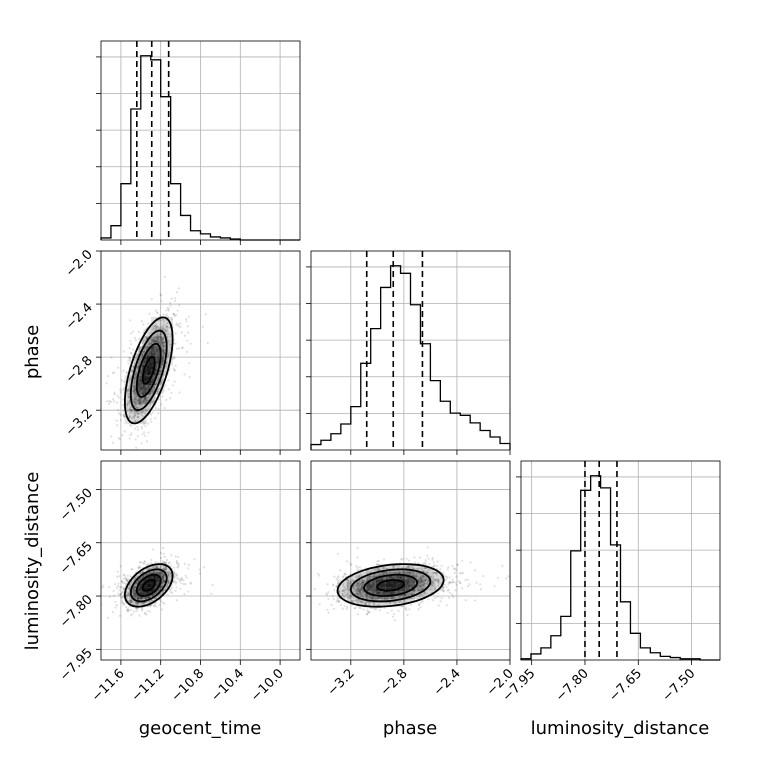 This screenshot has width=760, height=760. Describe the element at coordinates (267, 685) in the screenshot. I see `x-tick-label-geocent-time: −10.0` at that location.